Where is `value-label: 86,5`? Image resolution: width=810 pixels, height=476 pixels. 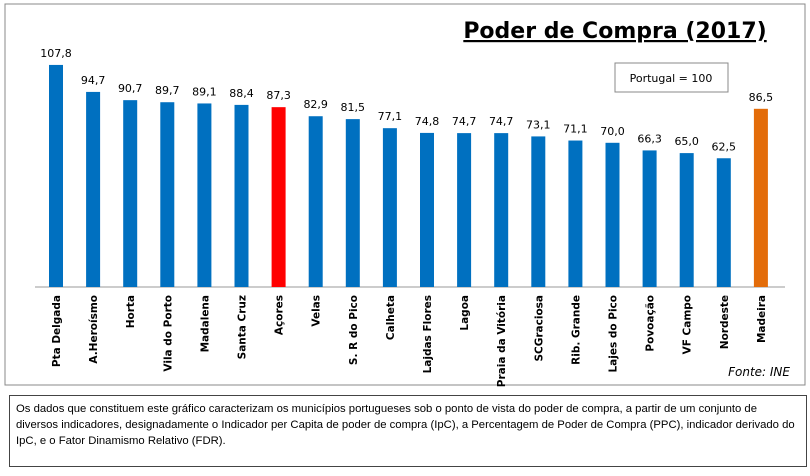
value-label: 86,5 is located at coordinates (761, 97).